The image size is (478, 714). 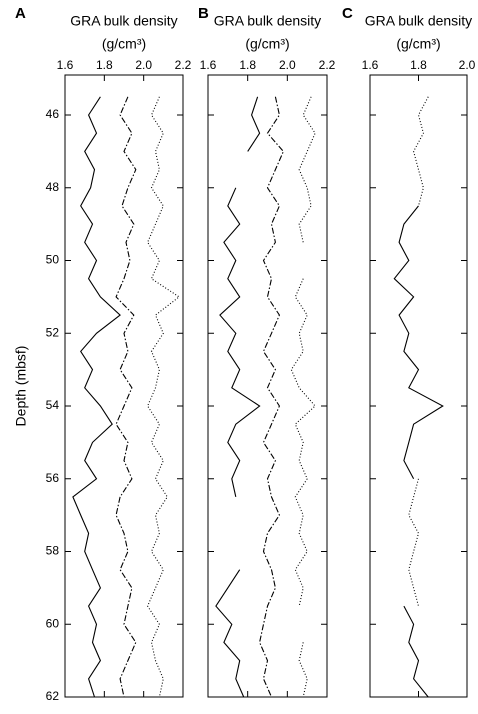 I want to click on y-tick-label: 52, so click(x=53, y=332).